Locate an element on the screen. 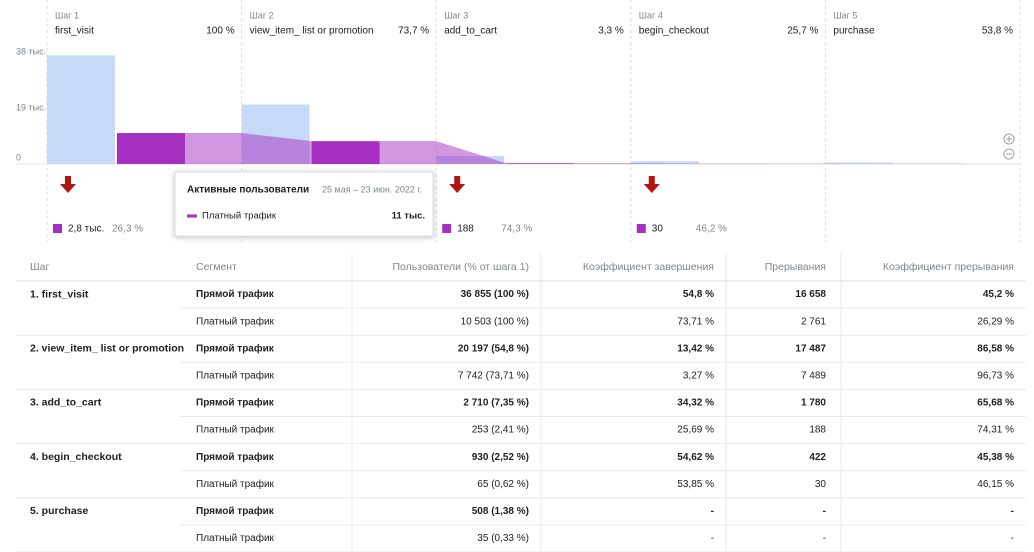  step-name: begin_checkout is located at coordinates (674, 31).